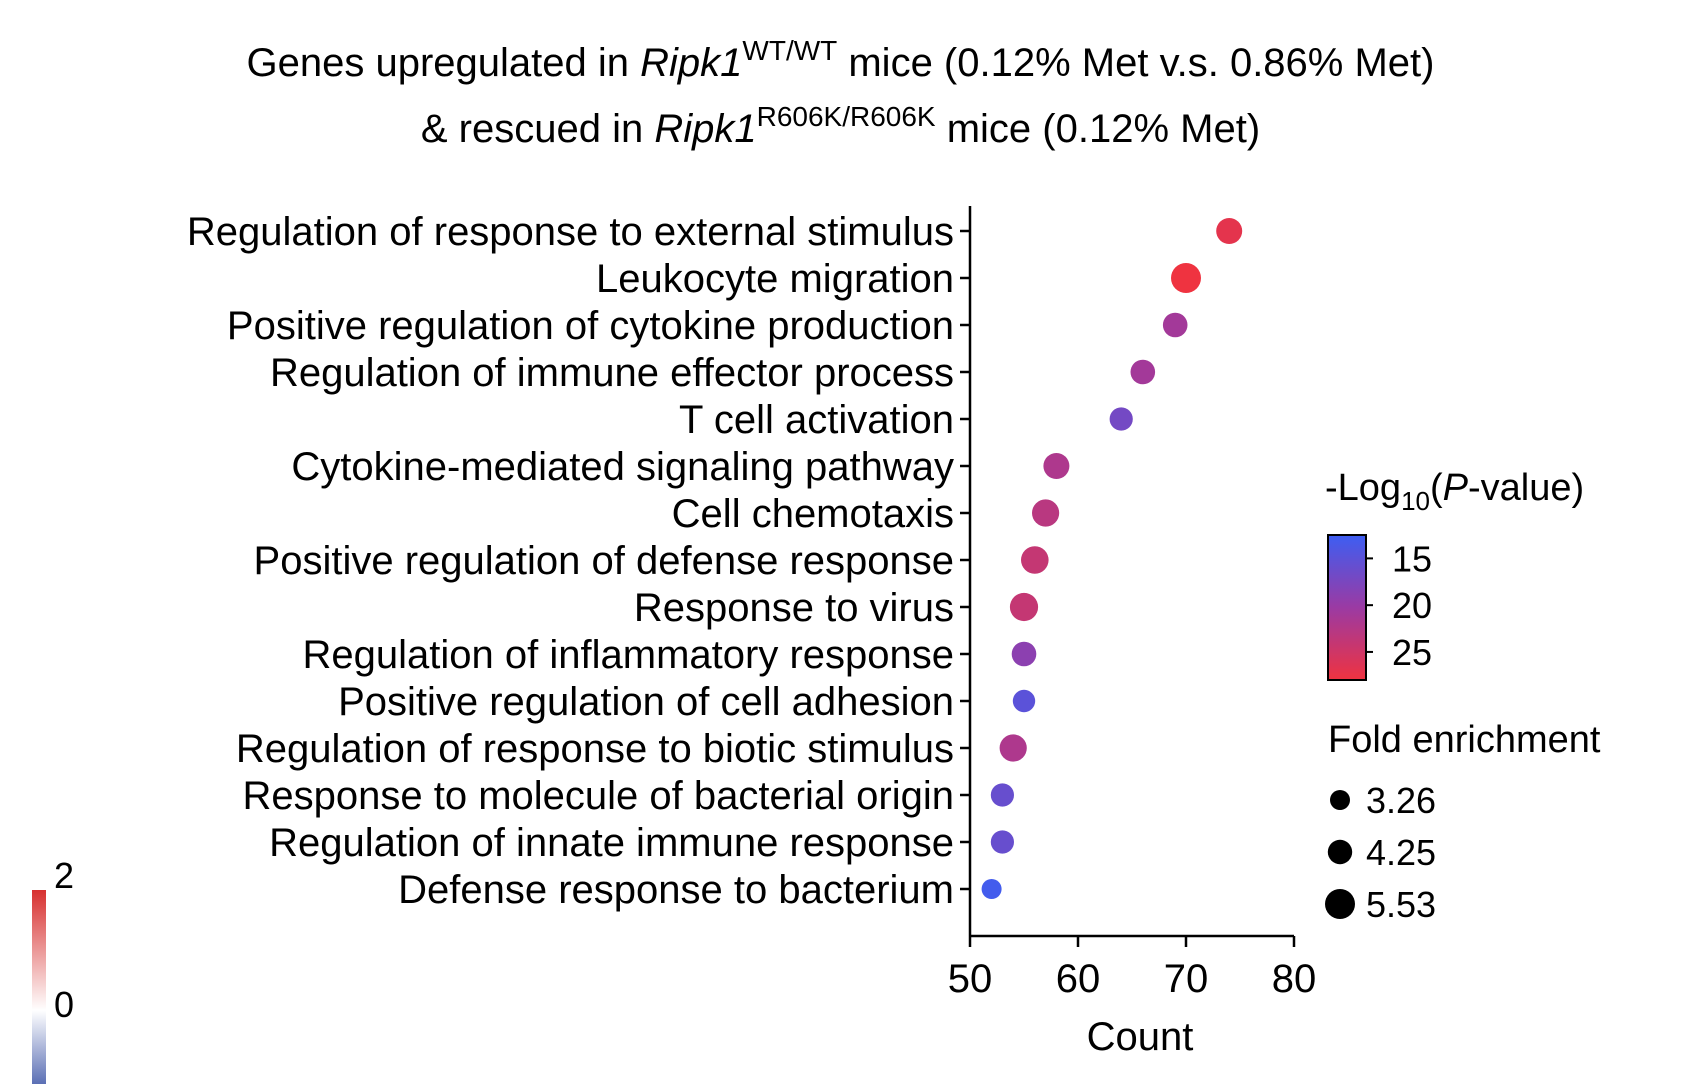 Image resolution: width=1681 pixels, height=1084 pixels. Describe the element at coordinates (1294, 979) in the screenshot. I see `x-tick-label: 80` at that location.